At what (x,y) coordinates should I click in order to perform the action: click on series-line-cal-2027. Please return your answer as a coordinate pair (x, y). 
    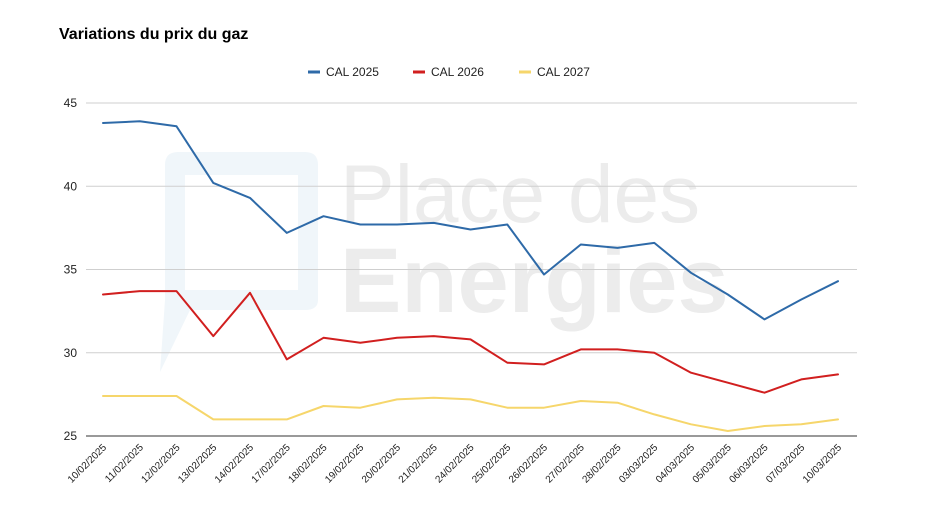
    Looking at the image, I should click on (470, 413).